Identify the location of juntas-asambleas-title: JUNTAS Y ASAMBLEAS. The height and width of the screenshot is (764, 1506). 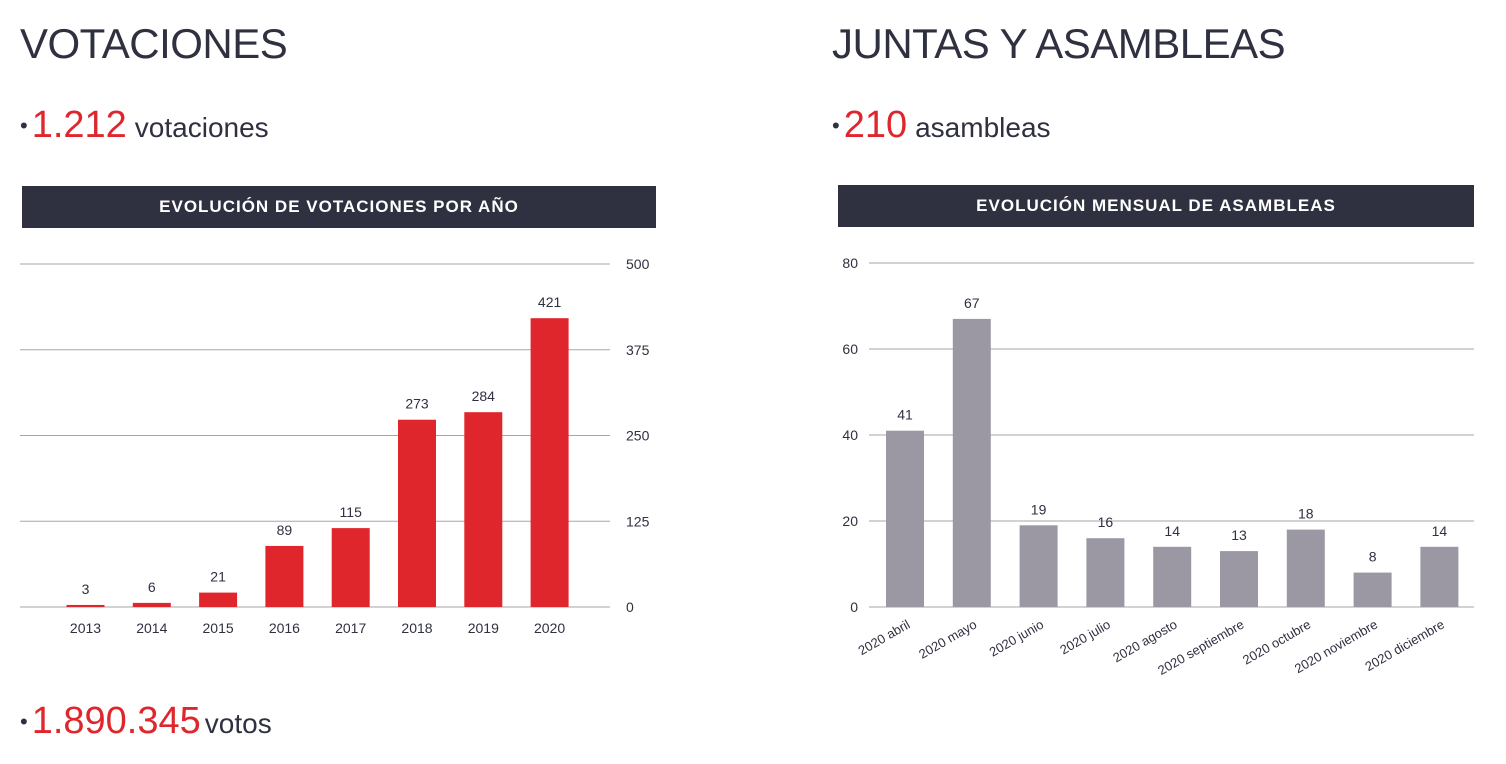
(1059, 43).